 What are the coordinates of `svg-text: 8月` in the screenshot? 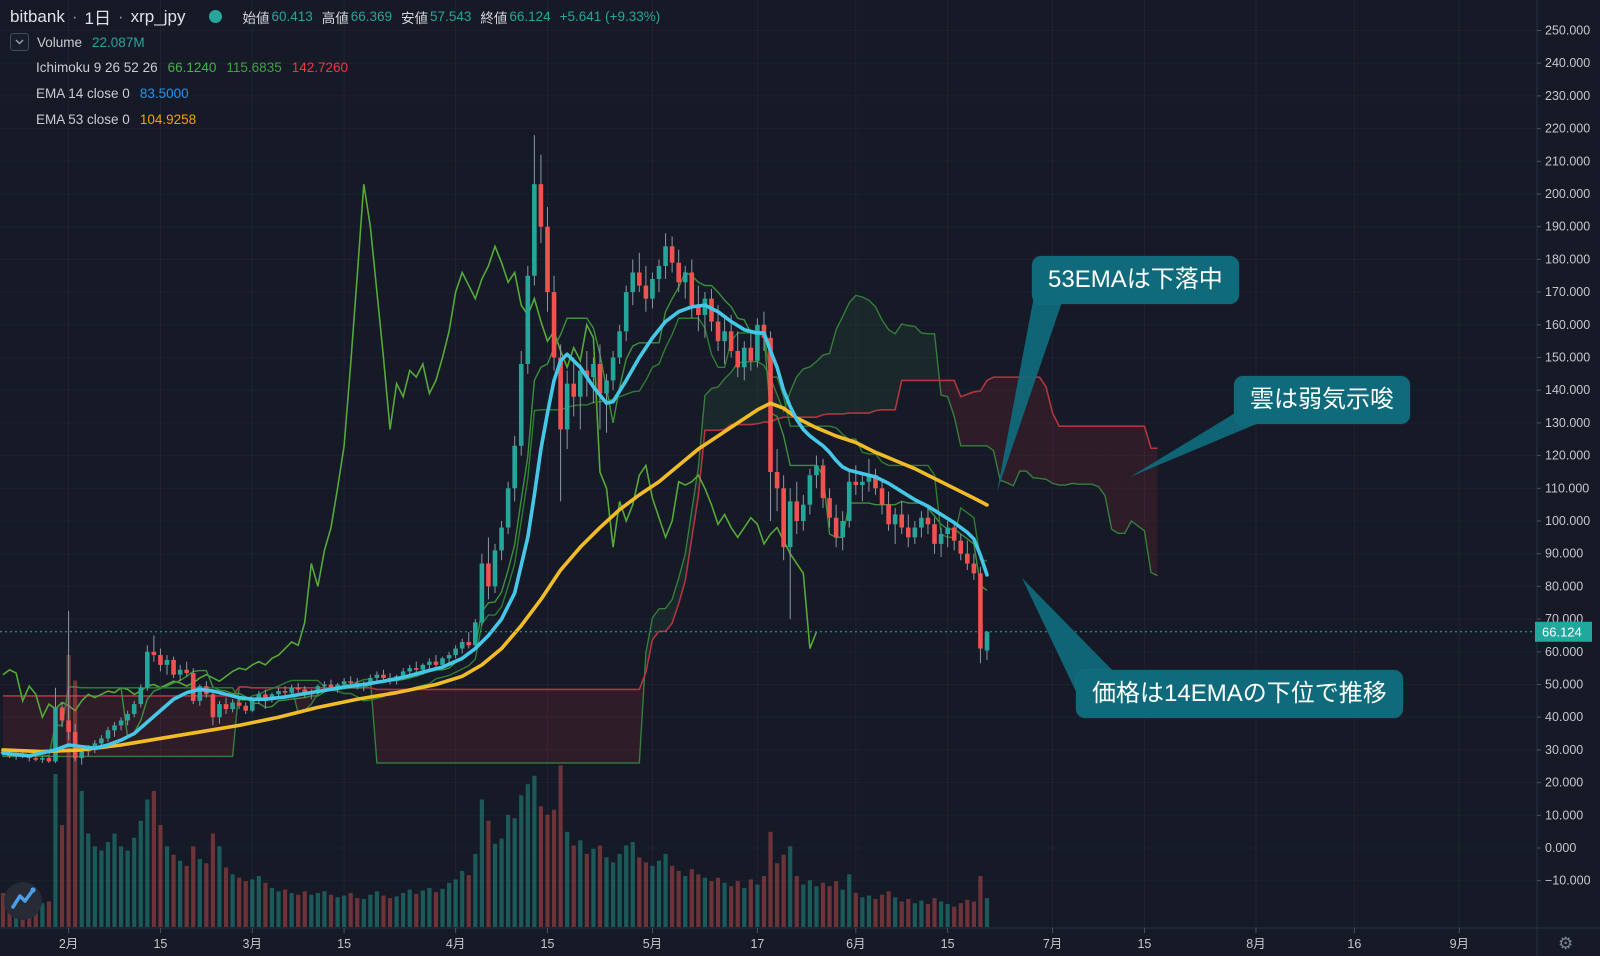 It's located at (1255, 944).